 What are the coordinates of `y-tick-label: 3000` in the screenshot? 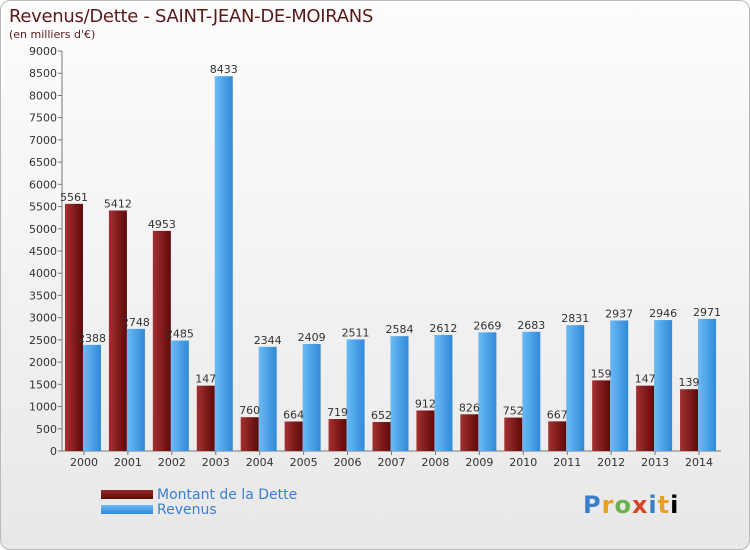 It's located at (43, 318).